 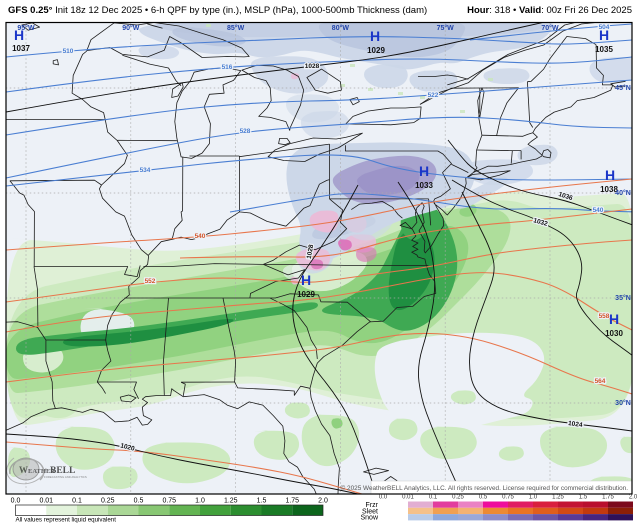 What do you see at coordinates (21, 48) in the screenshot?
I see `svg-text: 1037` at bounding box center [21, 48].